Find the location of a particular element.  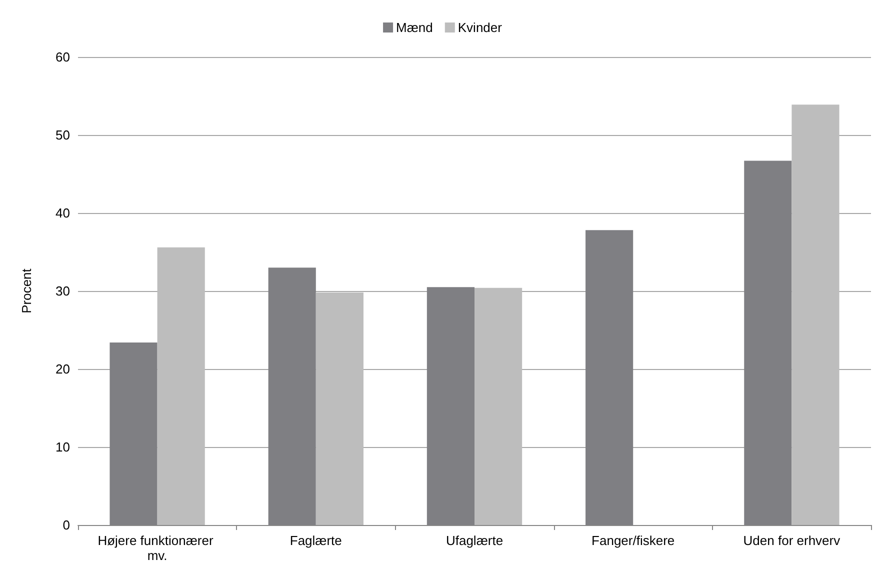

x-tick-label: Ufaglærte is located at coordinates (475, 540).